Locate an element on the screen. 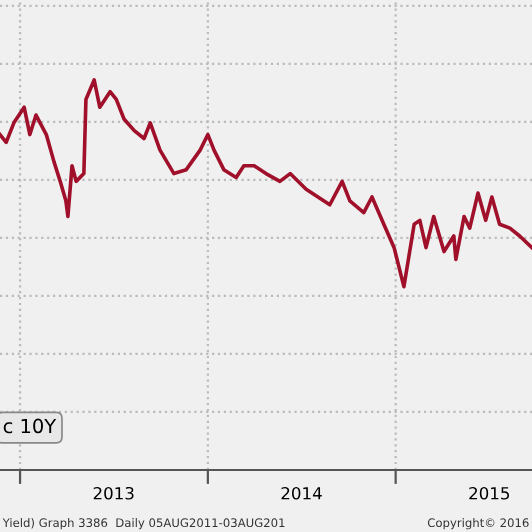  x-tick-label: 2013 is located at coordinates (113, 493).